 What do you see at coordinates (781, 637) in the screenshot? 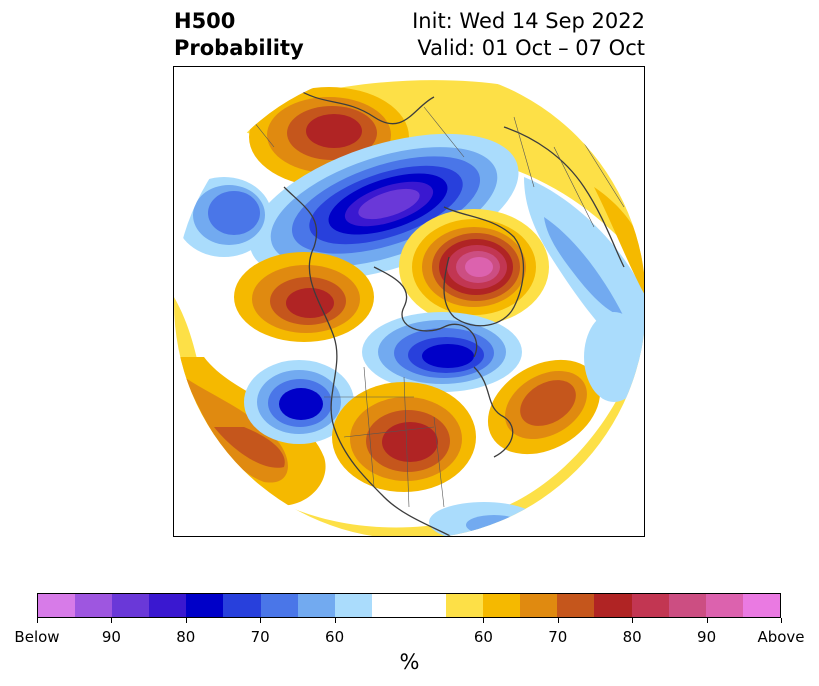
I see `colorbar-tick-label: Above` at bounding box center [781, 637].